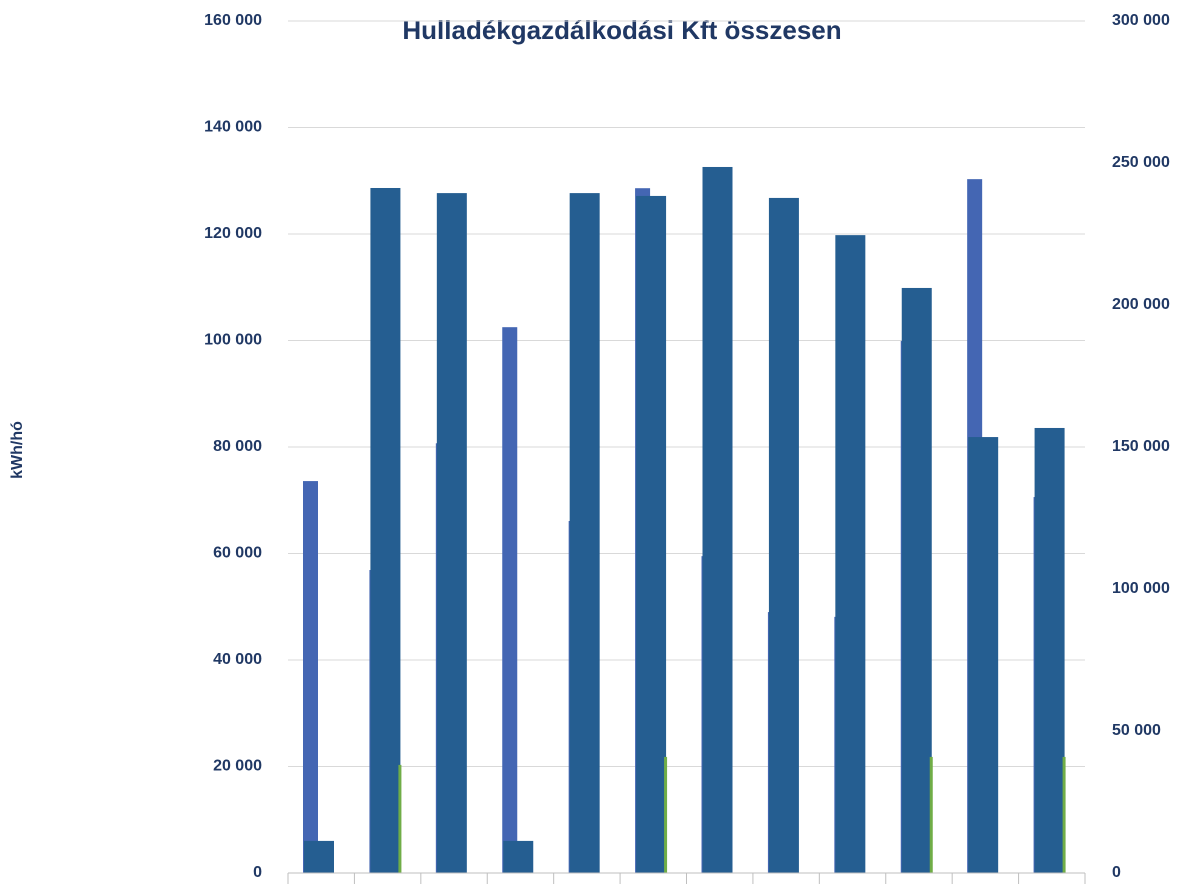 The width and height of the screenshot is (1194, 884). What do you see at coordinates (1141, 588) in the screenshot?
I see `y2-tick-label: 100 000` at bounding box center [1141, 588].